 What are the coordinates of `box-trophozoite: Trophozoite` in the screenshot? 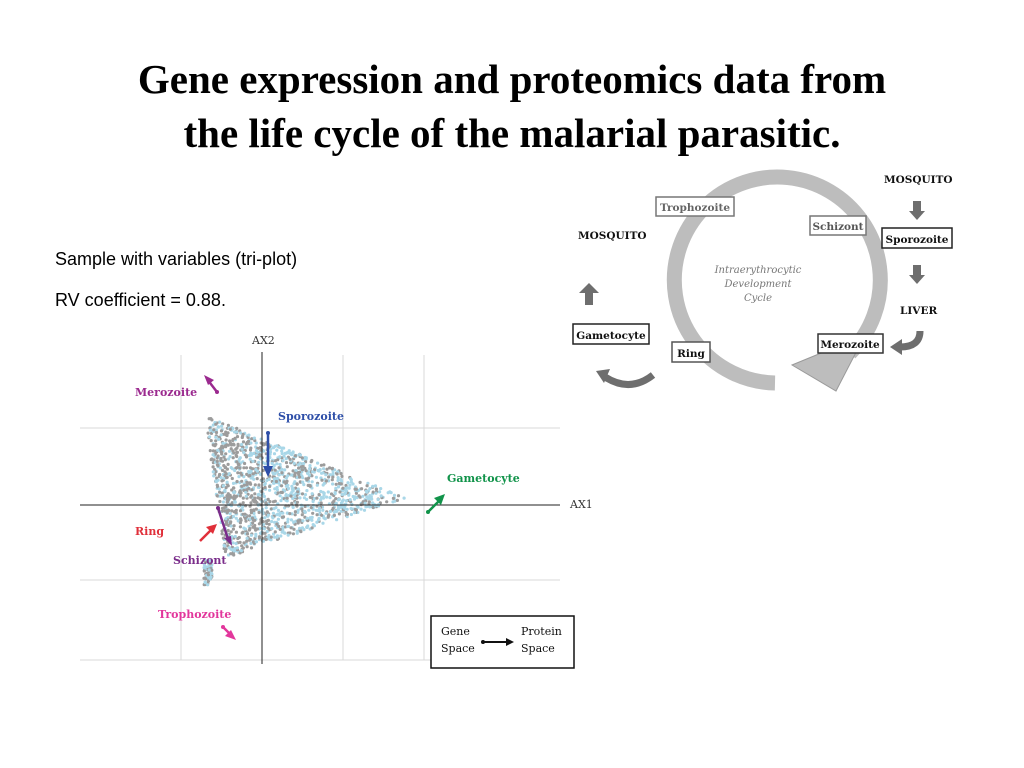 It's located at (695, 206).